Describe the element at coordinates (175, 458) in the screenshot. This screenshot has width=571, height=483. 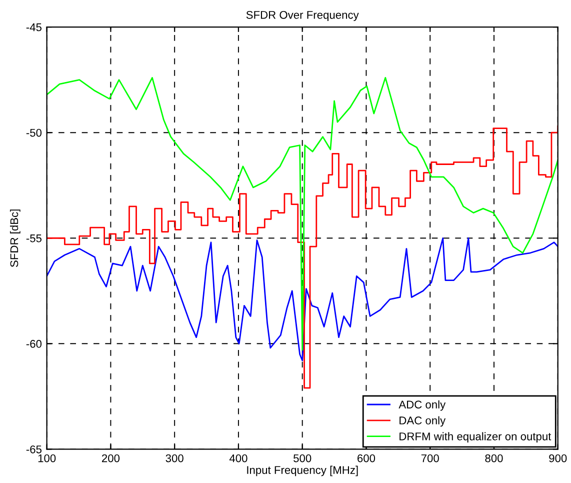
I see `x-tick-label: 300` at that location.